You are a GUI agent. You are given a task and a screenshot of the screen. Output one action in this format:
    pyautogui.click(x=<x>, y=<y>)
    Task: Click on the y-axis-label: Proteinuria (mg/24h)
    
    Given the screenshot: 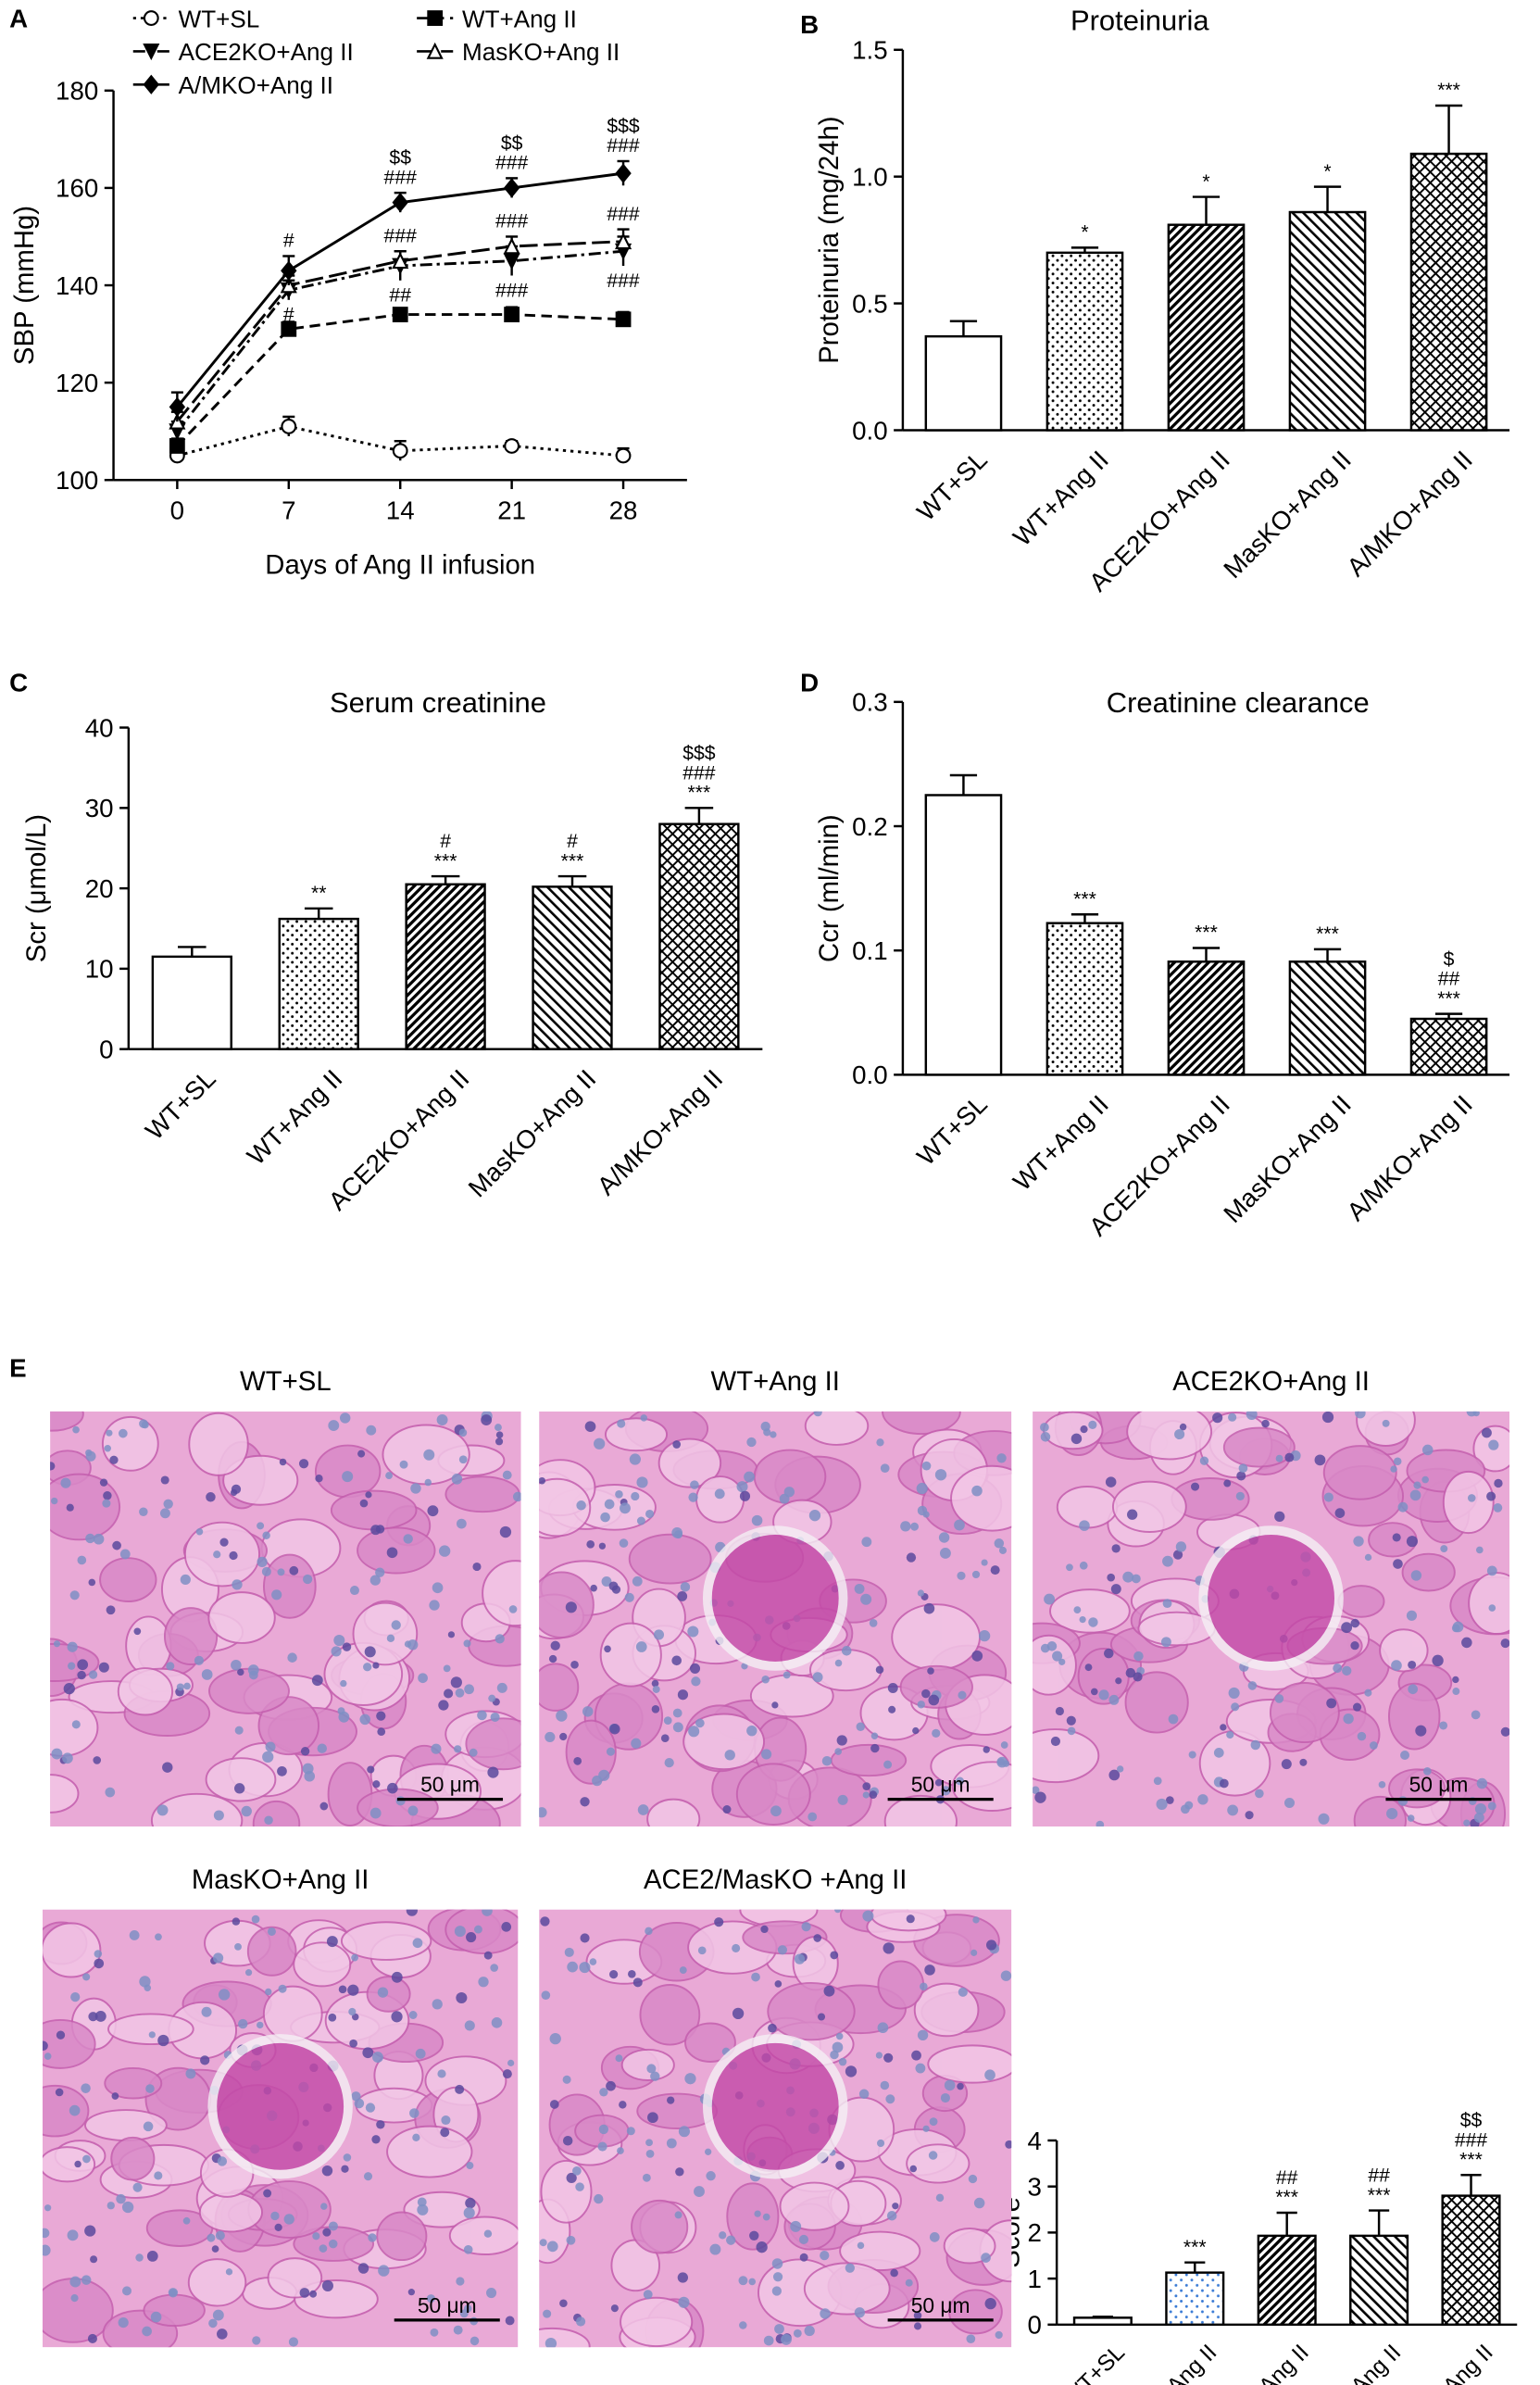 What is the action you would take?
    pyautogui.click(x=829, y=240)
    